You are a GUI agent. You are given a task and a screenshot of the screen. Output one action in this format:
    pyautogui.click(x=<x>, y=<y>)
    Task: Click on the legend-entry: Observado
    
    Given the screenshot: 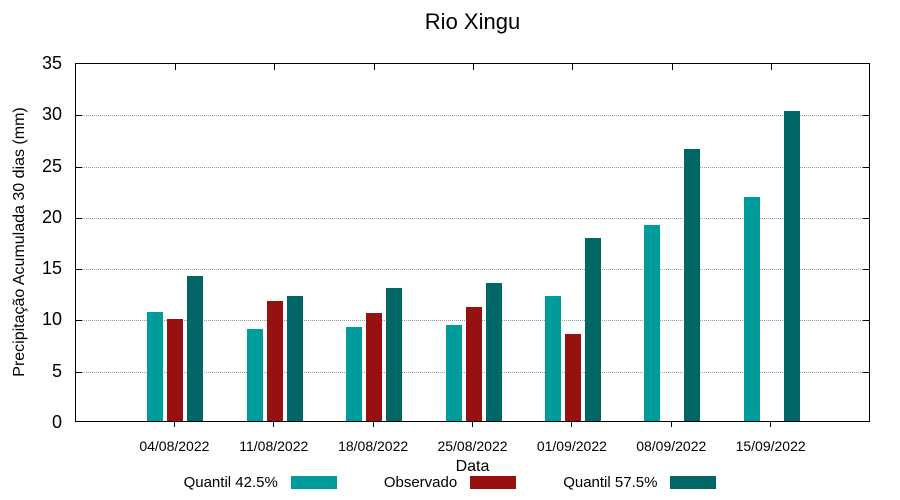 What is the action you would take?
    pyautogui.click(x=450, y=482)
    